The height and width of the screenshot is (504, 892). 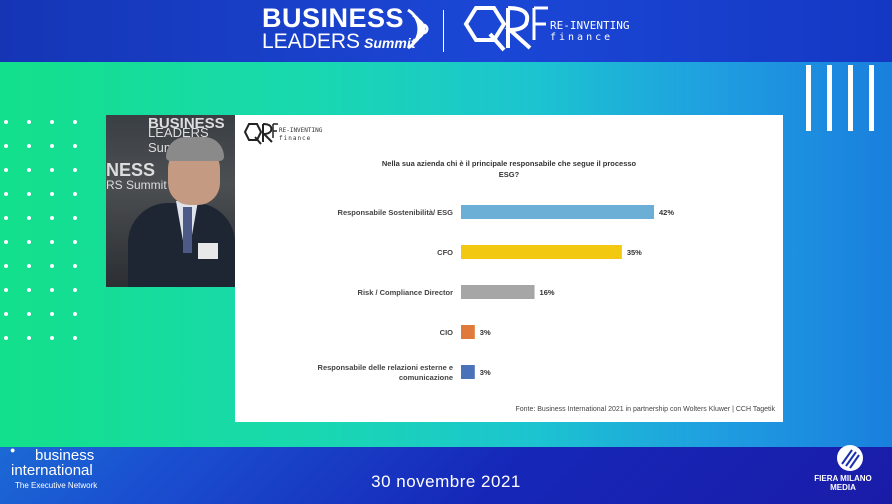 I want to click on category-label: Responsabile Sostenibilità/ ESG, so click(x=396, y=212).